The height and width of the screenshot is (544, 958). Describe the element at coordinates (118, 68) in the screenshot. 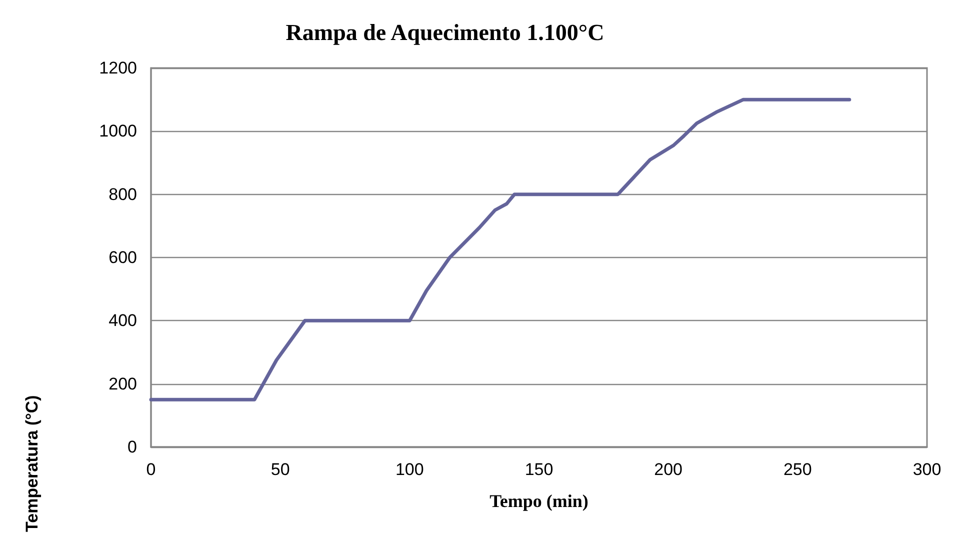

I see `y-tick-label: 1200` at that location.